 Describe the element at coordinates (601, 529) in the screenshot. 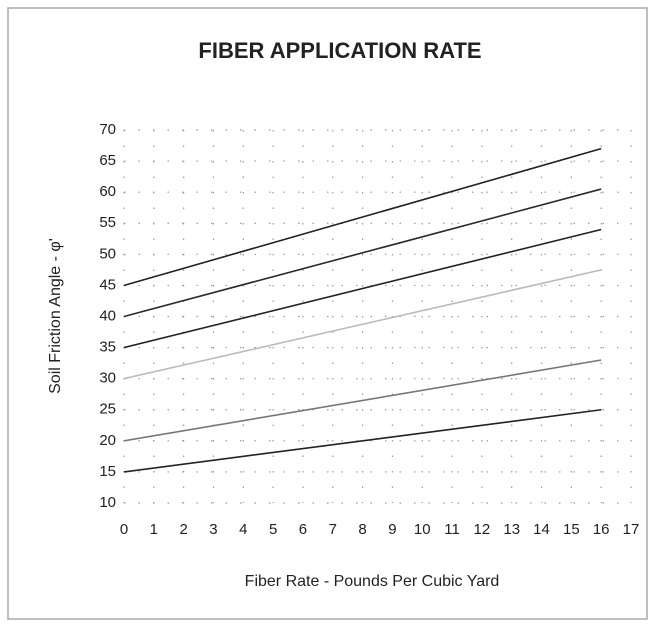

I see `x-tick-label: 16` at that location.